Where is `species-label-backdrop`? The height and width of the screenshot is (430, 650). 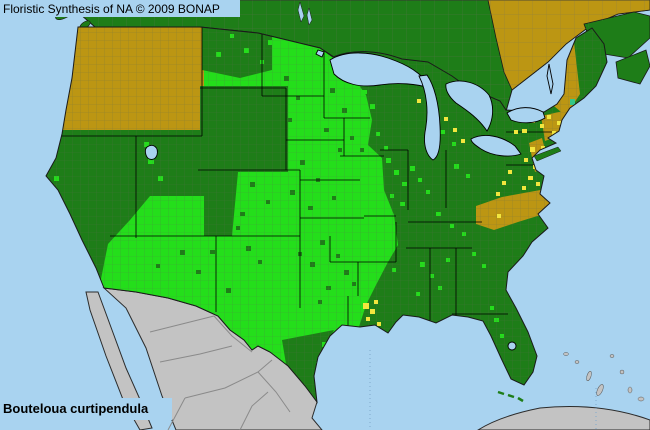 species-label-backdrop is located at coordinates (86, 409).